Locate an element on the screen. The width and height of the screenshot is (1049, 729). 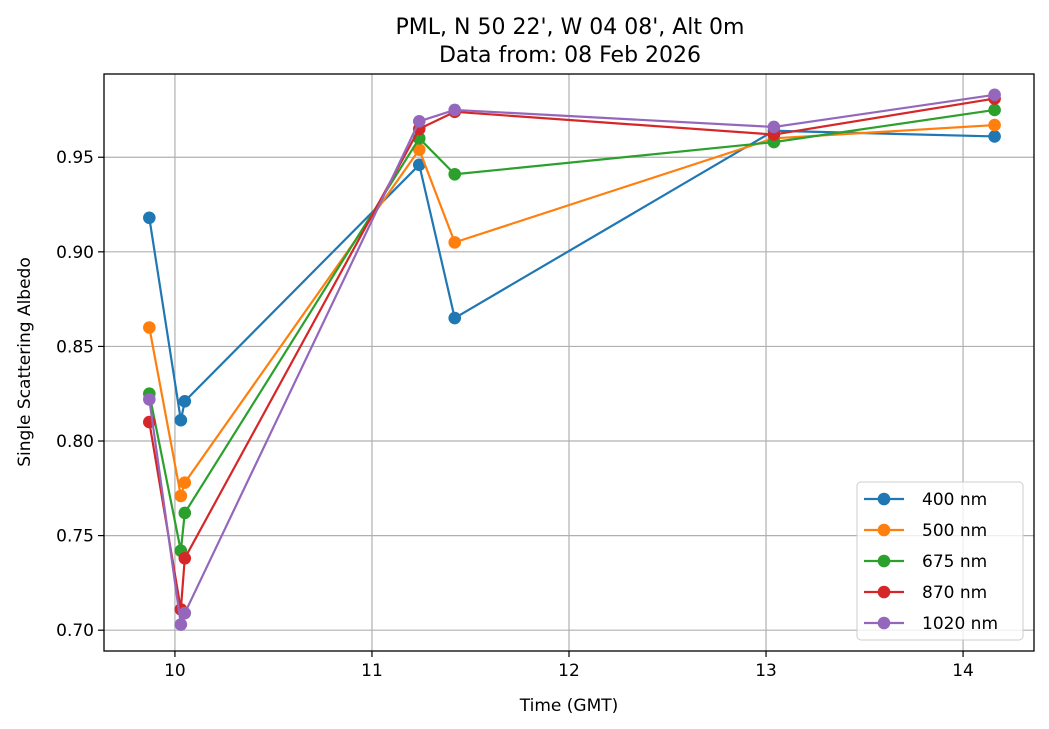
y-tick-label: 0.95 is located at coordinates (75, 158).